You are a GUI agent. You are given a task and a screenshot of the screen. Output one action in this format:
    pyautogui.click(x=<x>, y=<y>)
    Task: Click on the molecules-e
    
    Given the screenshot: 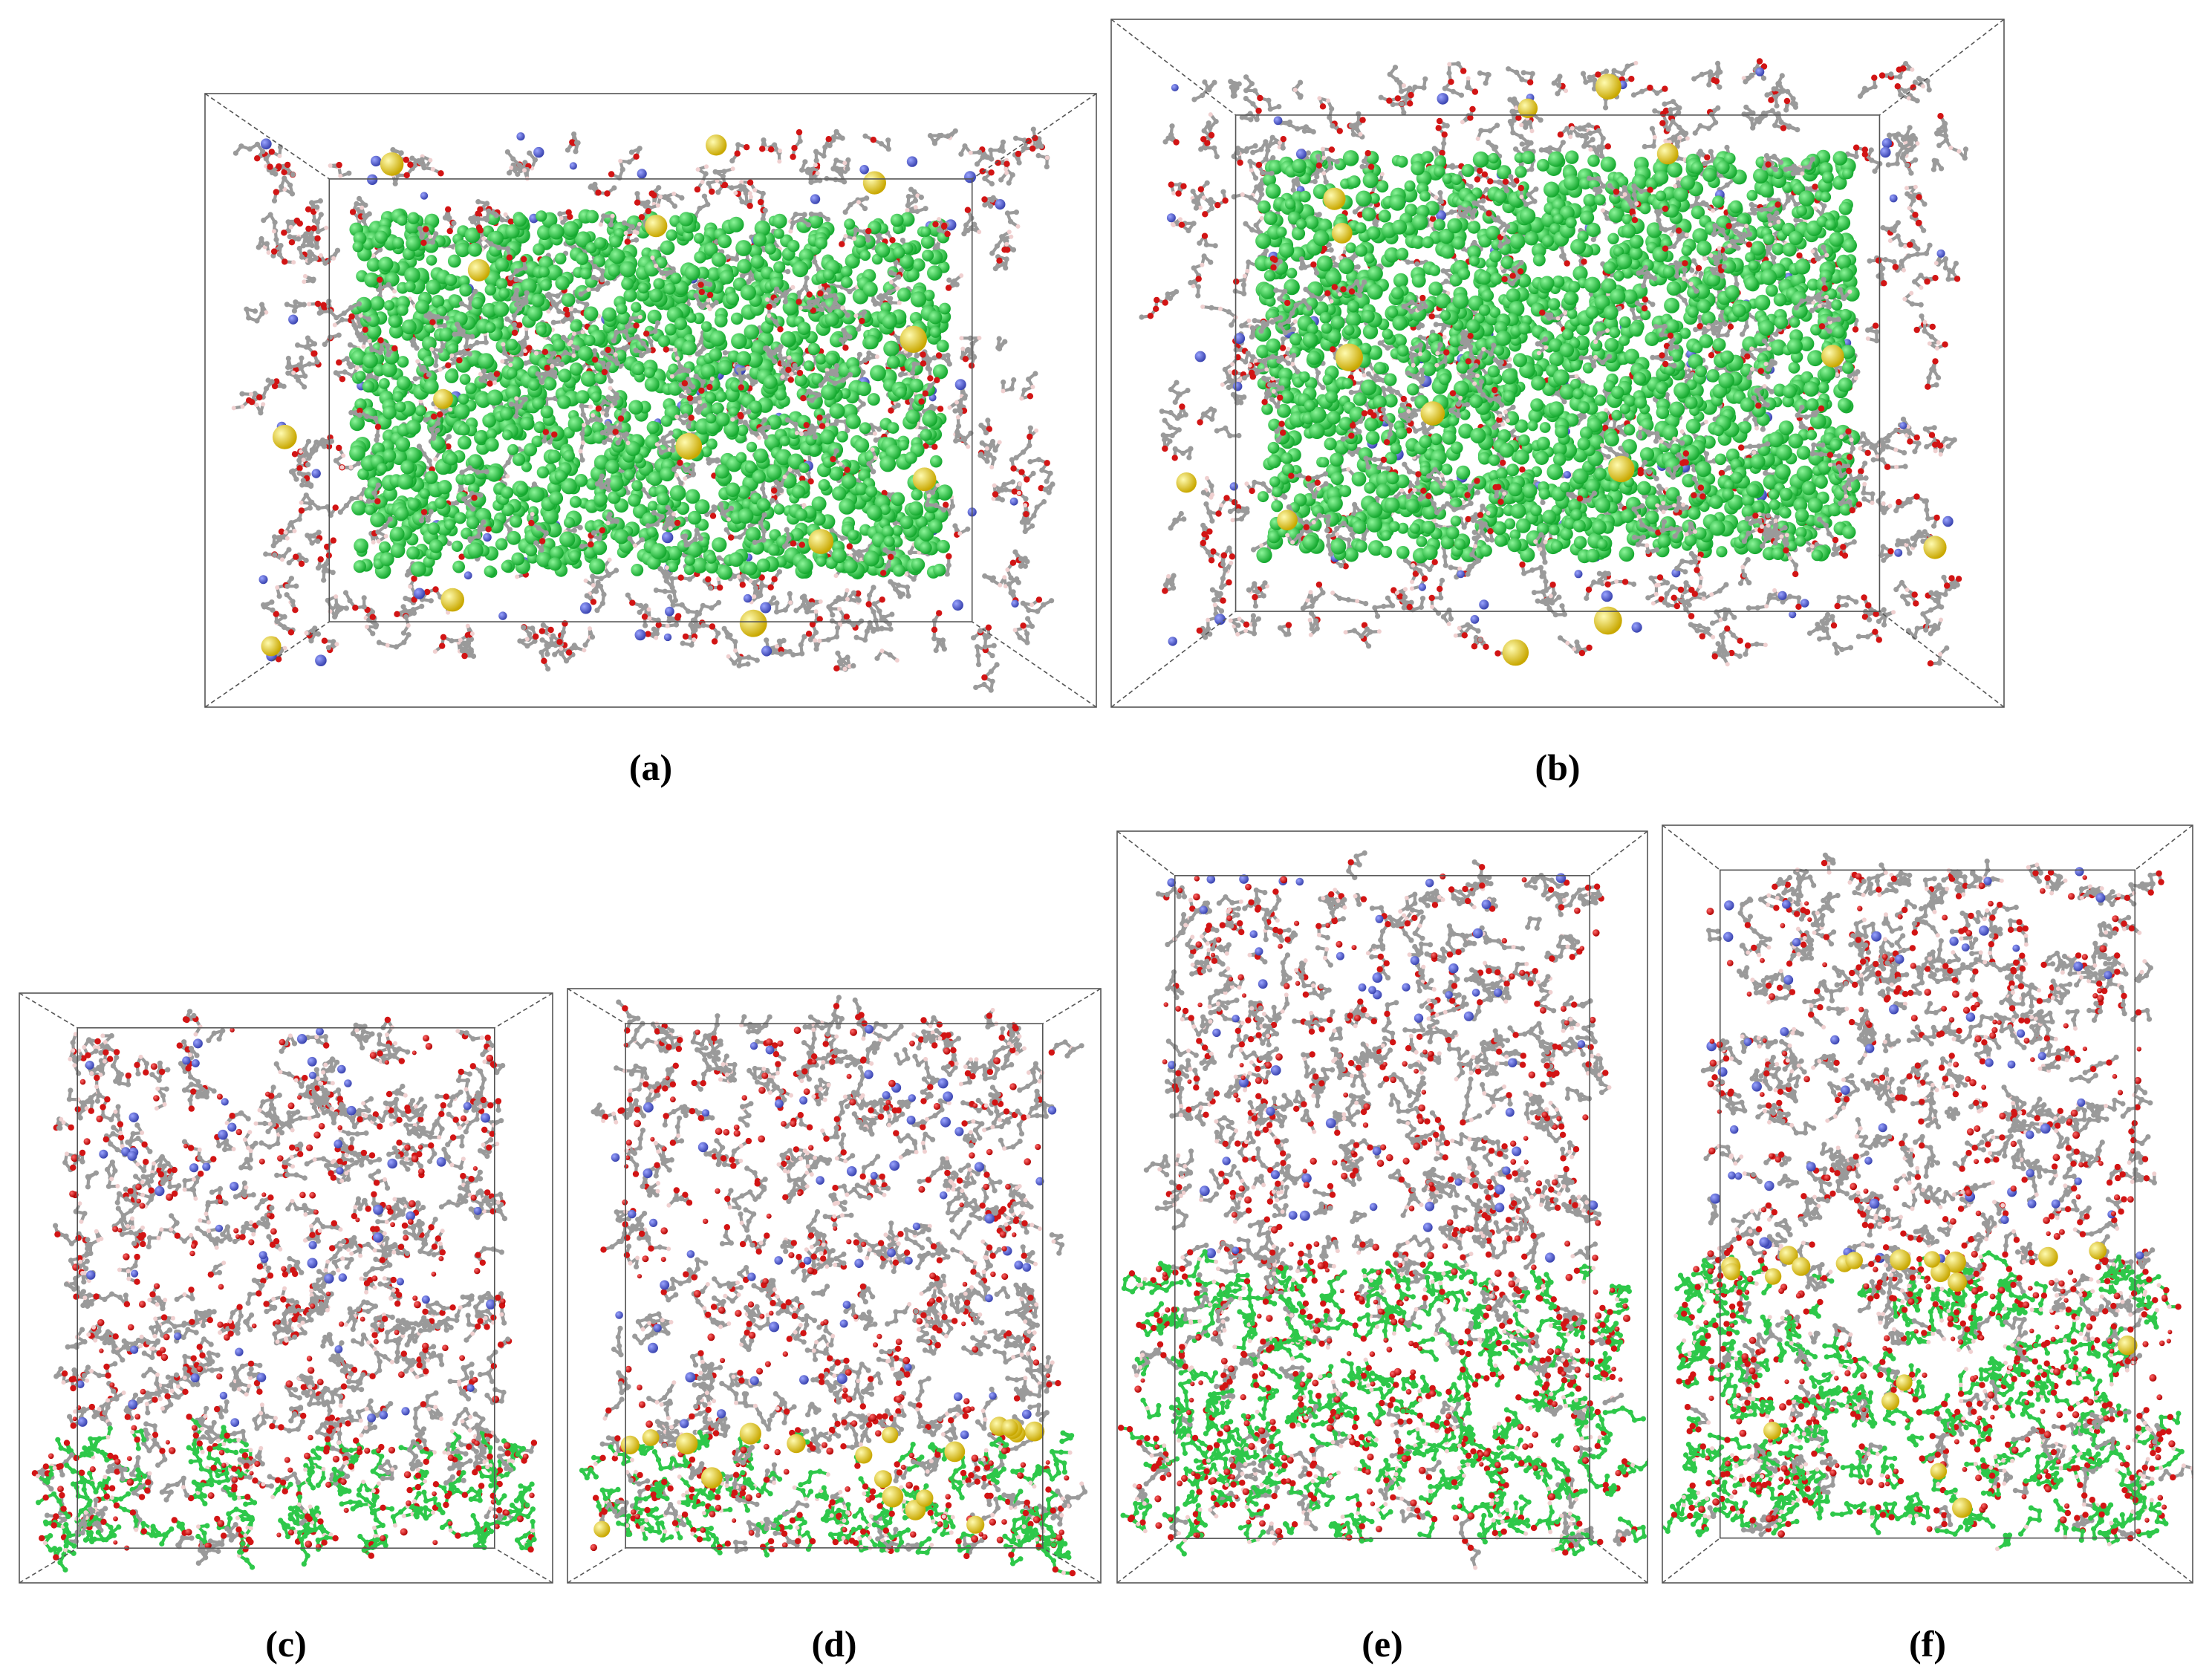 What is the action you would take?
    pyautogui.click(x=1382, y=1210)
    